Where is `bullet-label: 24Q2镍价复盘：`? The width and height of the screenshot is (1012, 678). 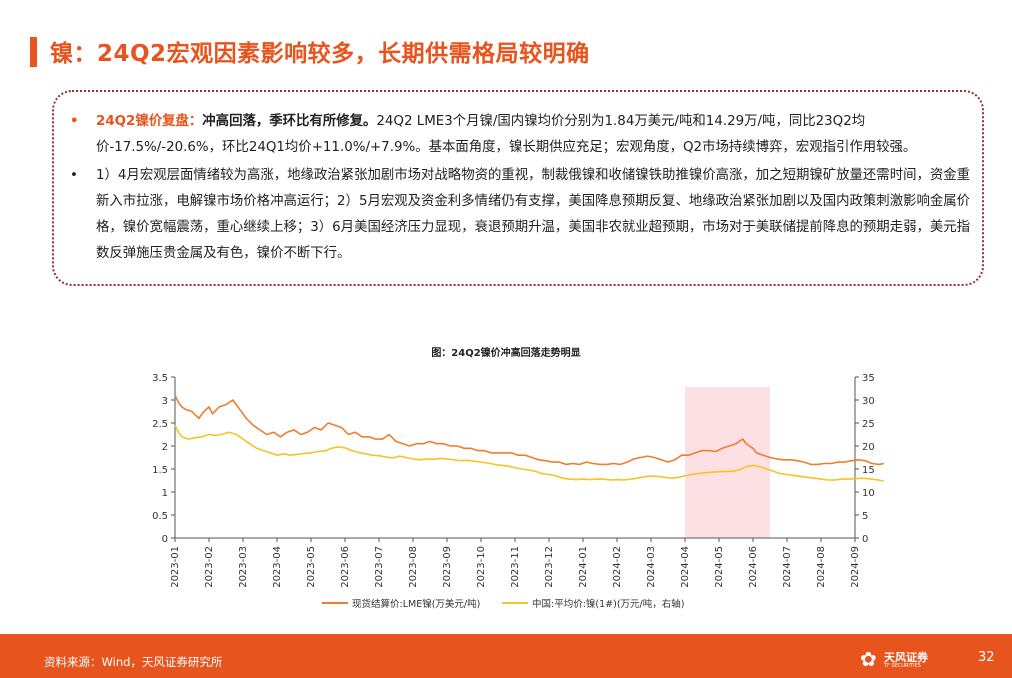
bullet-label: 24Q2镍价复盘： is located at coordinates (149, 121).